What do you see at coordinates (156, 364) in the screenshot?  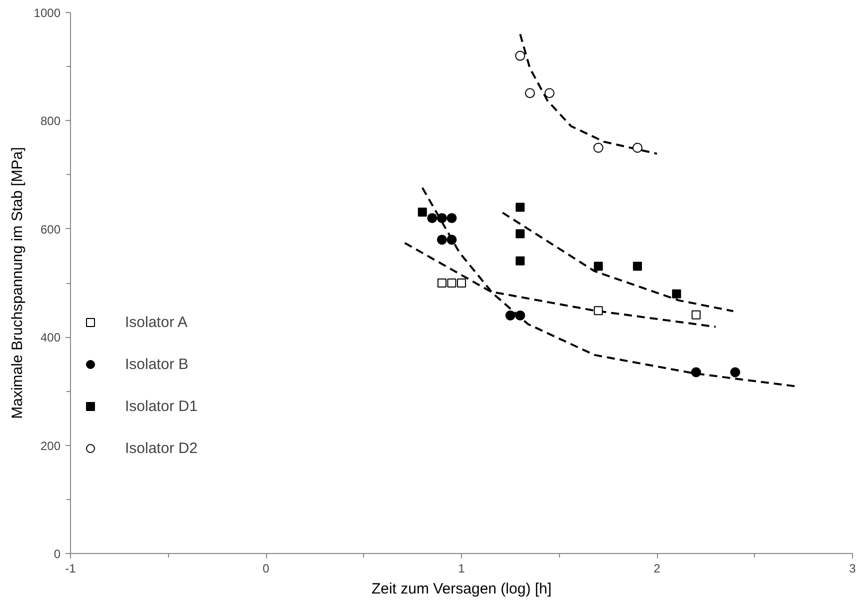 I see `legend-label: Isolator B` at bounding box center [156, 364].